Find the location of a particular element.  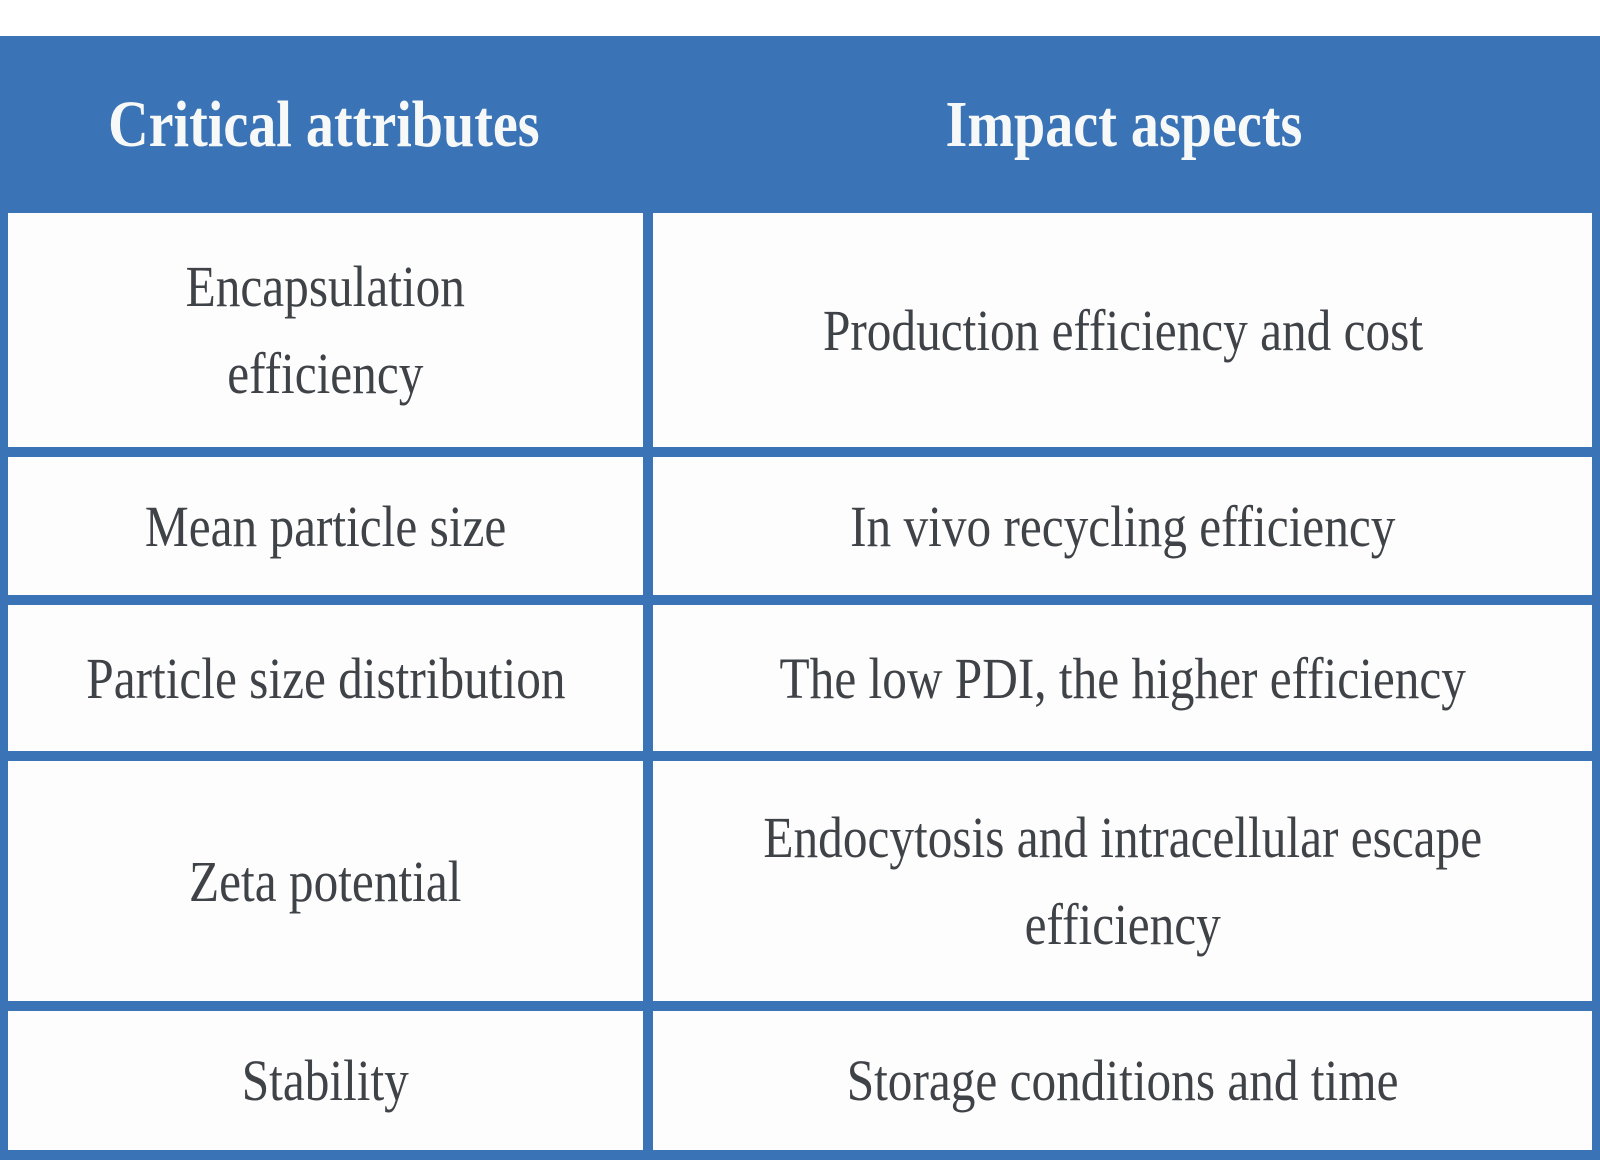

cell-text: The low PDI, the higher efficiency is located at coordinates (1122, 678).